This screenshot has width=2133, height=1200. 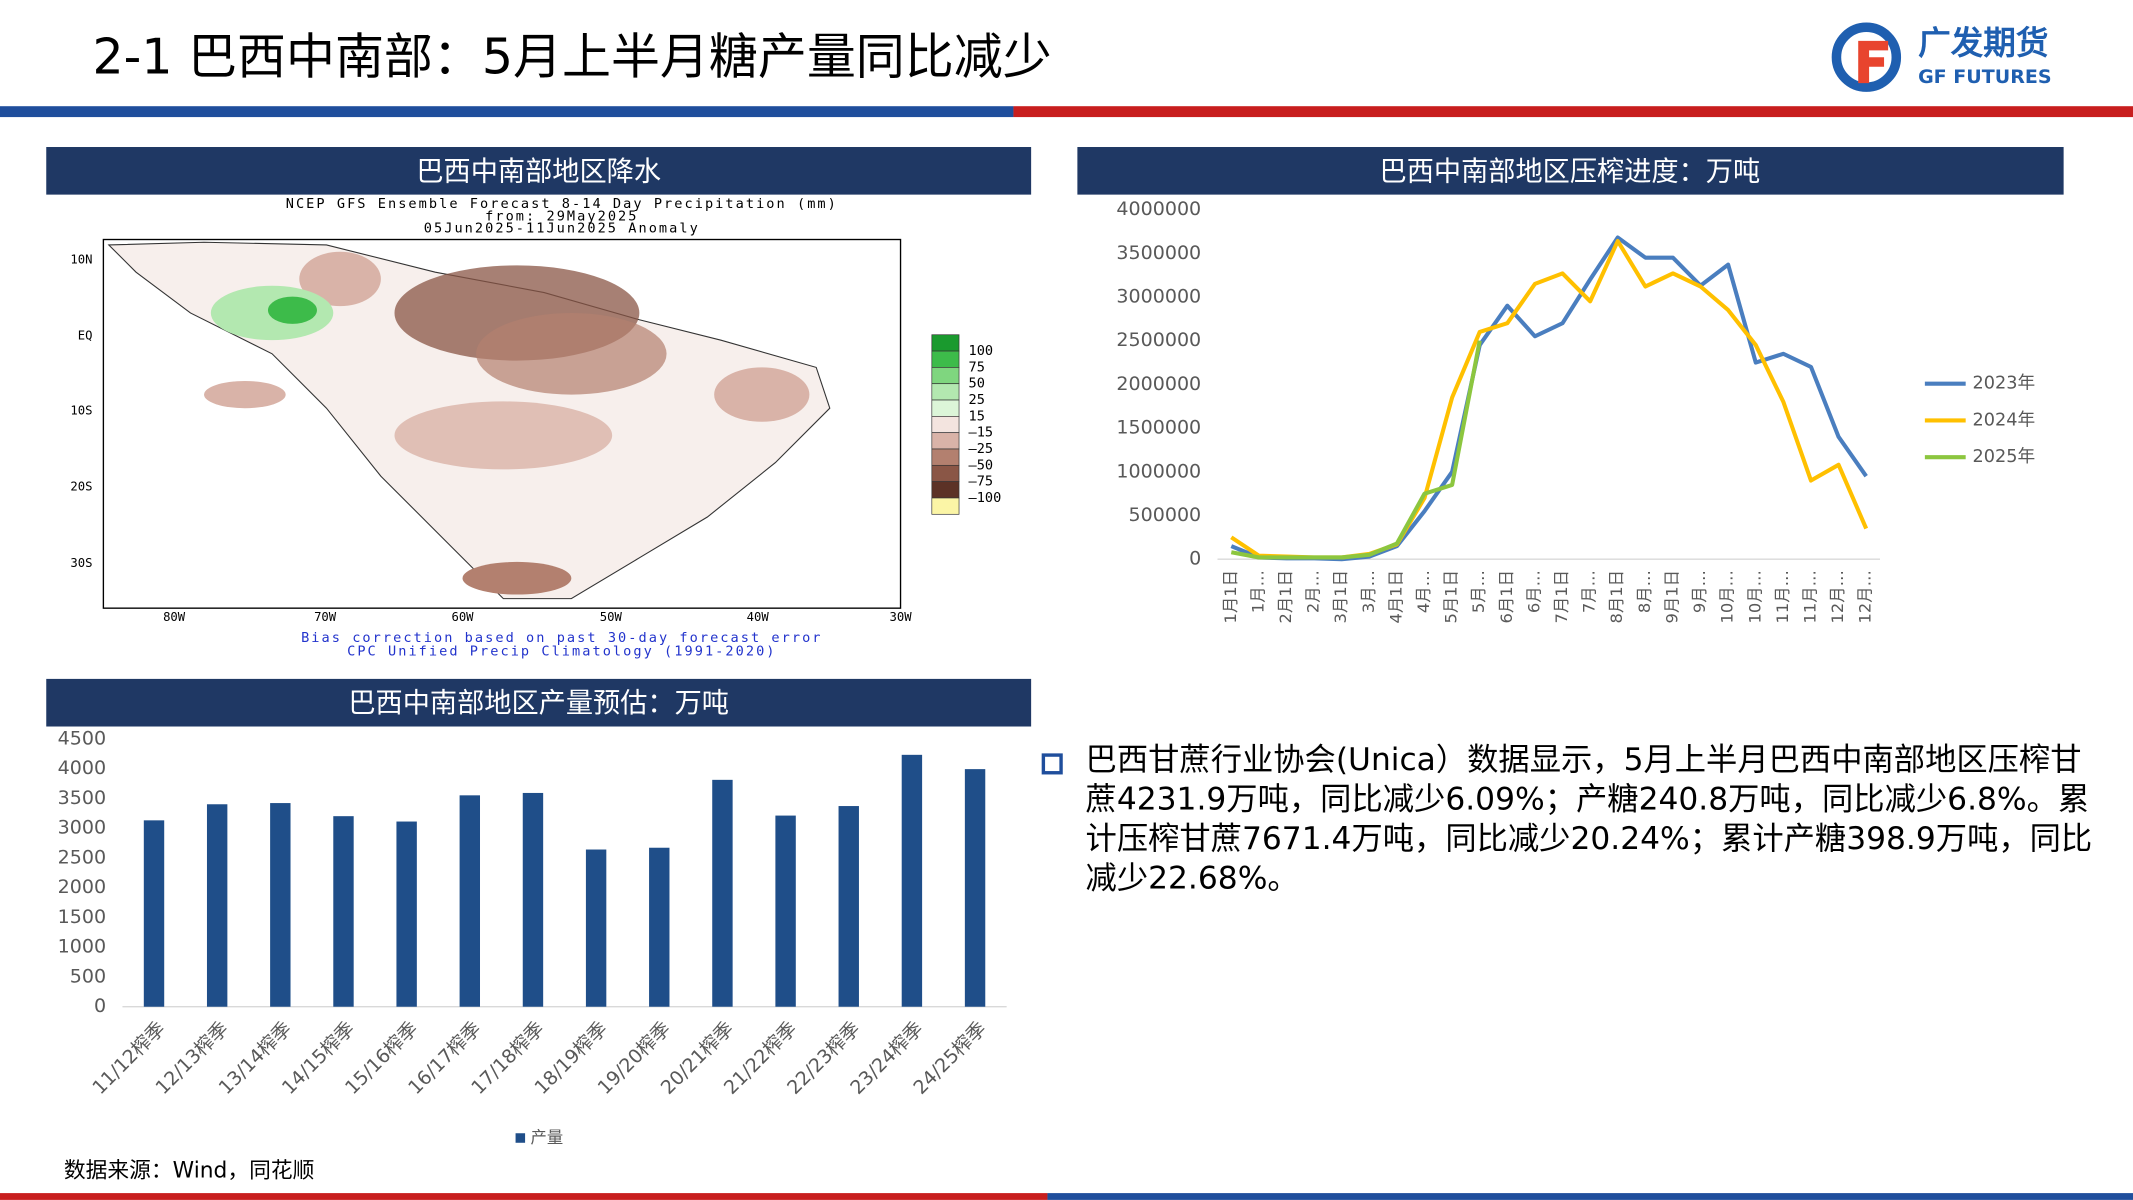 What do you see at coordinates (977, 384) in the screenshot?
I see `legend-label: 50` at bounding box center [977, 384].